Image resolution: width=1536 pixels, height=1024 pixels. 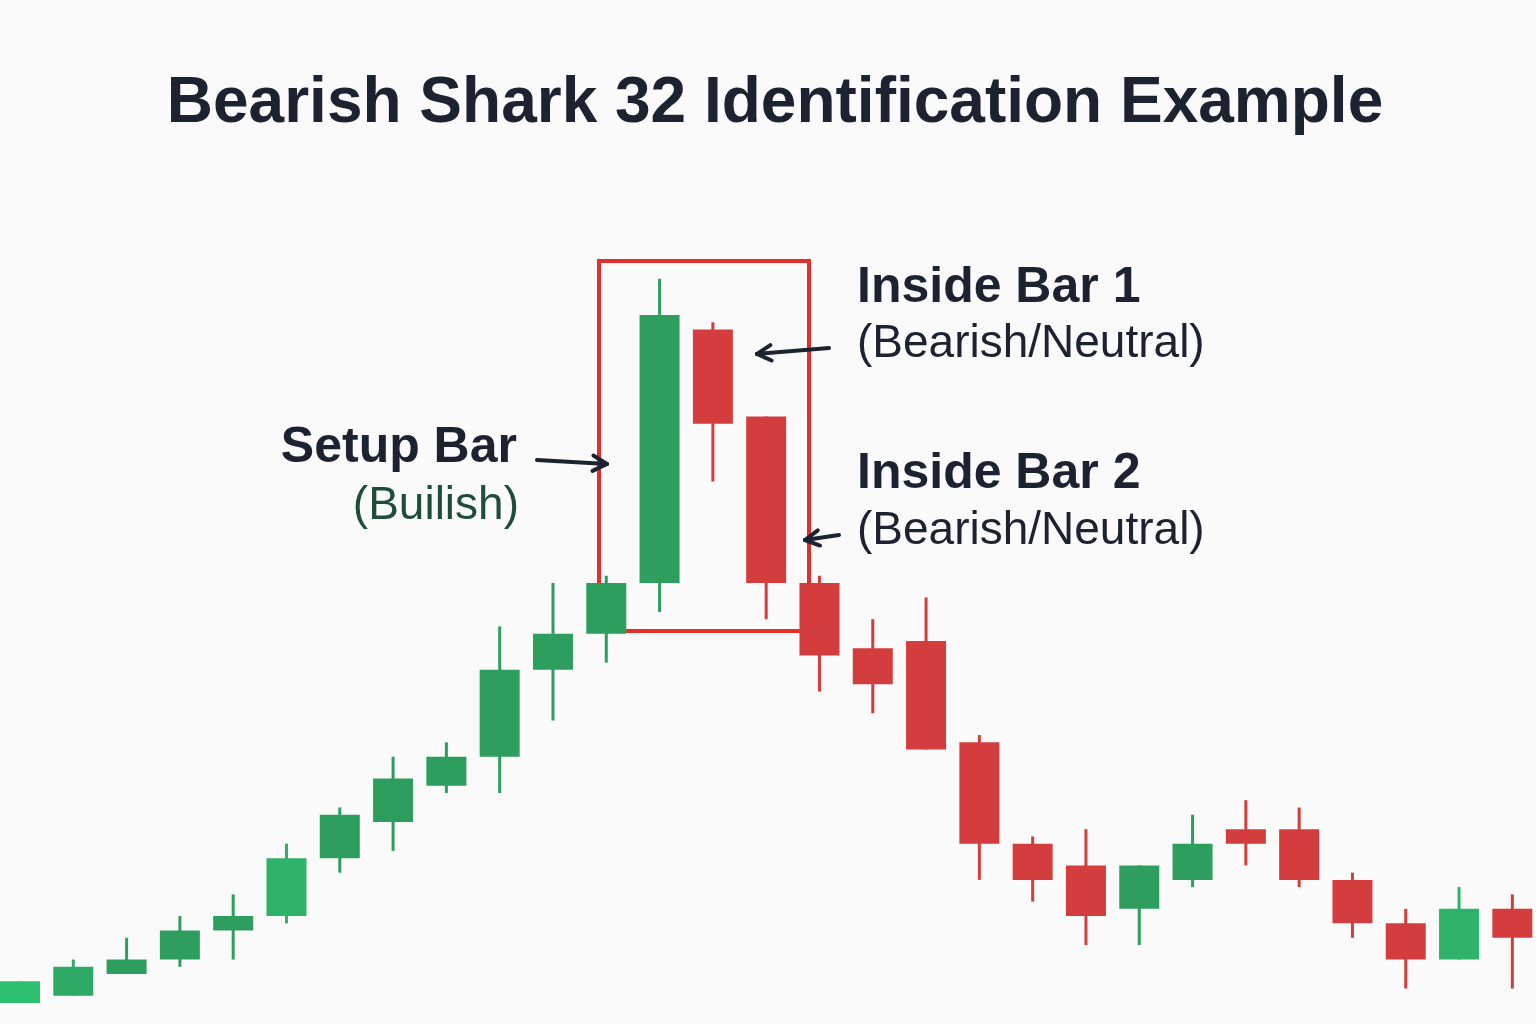 I want to click on annotation: Inside Bar 2, so click(x=999, y=471).